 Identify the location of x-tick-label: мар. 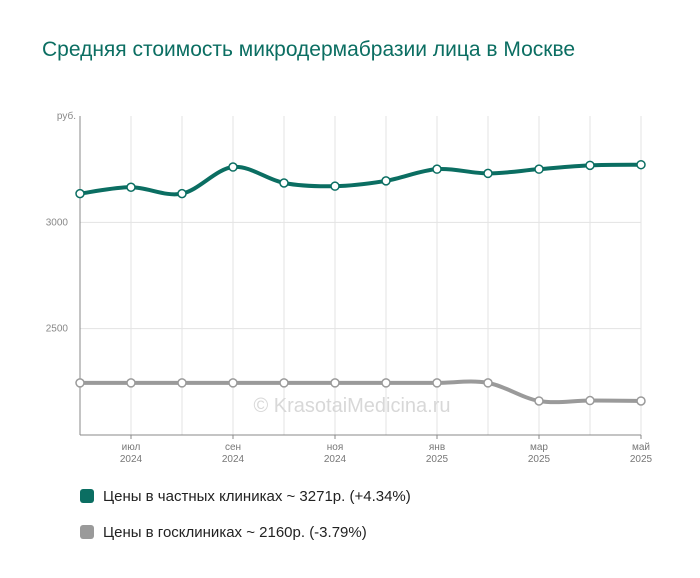
(539, 447).